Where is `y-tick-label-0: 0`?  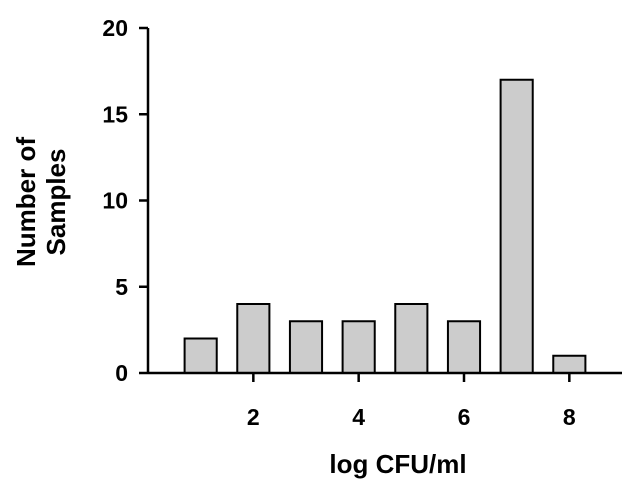
y-tick-label-0: 0 is located at coordinates (121, 373).